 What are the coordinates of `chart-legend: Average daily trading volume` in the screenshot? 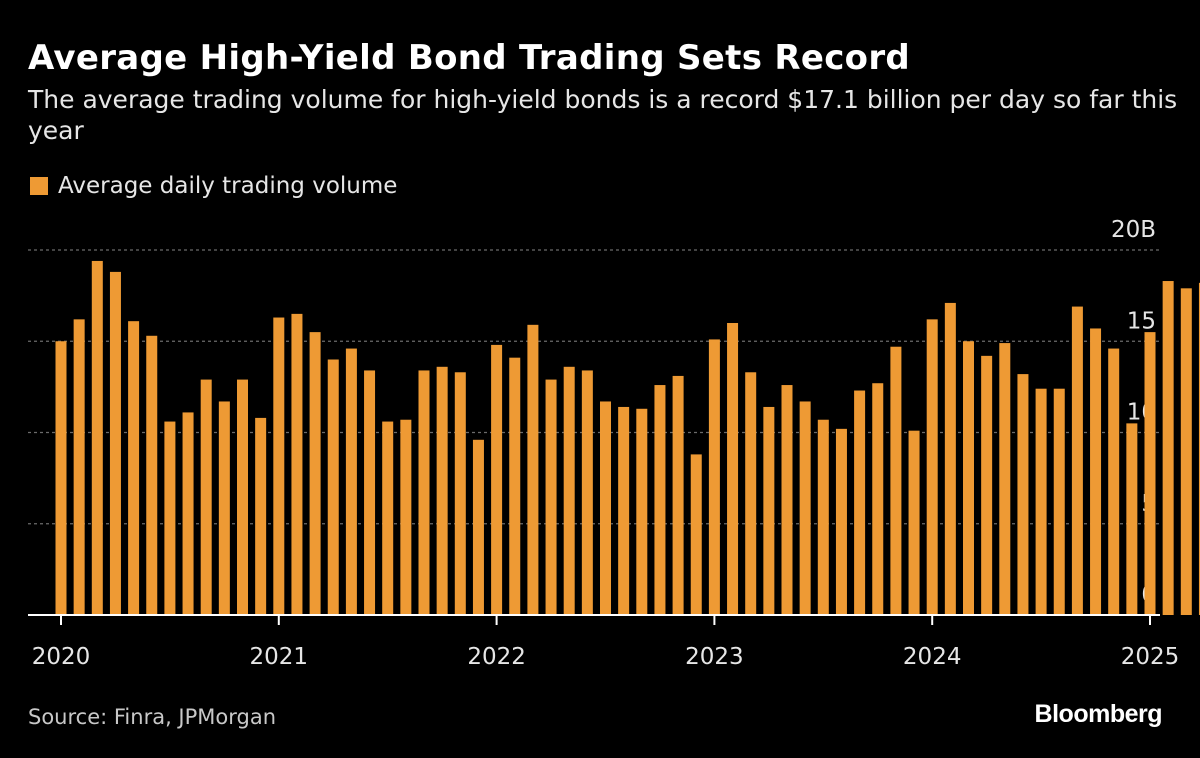 It's located at (213, 186).